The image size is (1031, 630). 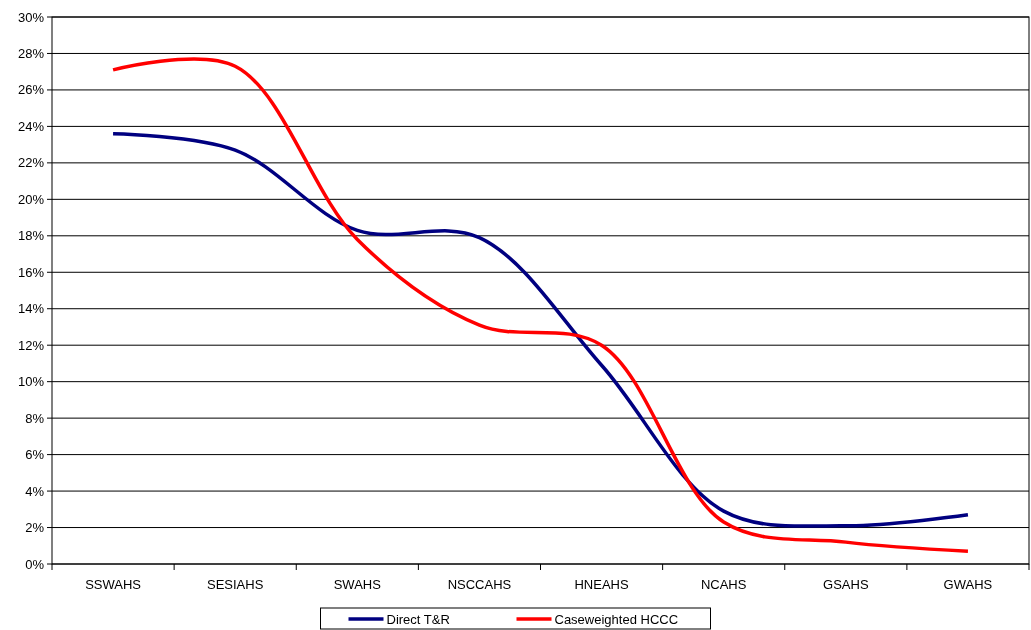 I want to click on x-tick-label: SWAHS, so click(x=357, y=584).